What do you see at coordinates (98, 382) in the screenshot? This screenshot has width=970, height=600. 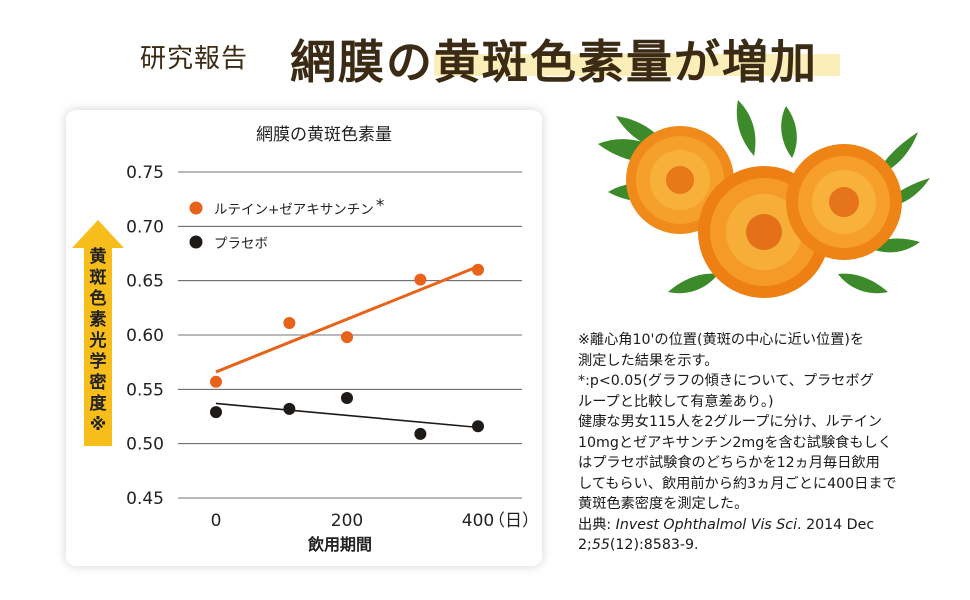 I see `y-axis-label-char: 密` at bounding box center [98, 382].